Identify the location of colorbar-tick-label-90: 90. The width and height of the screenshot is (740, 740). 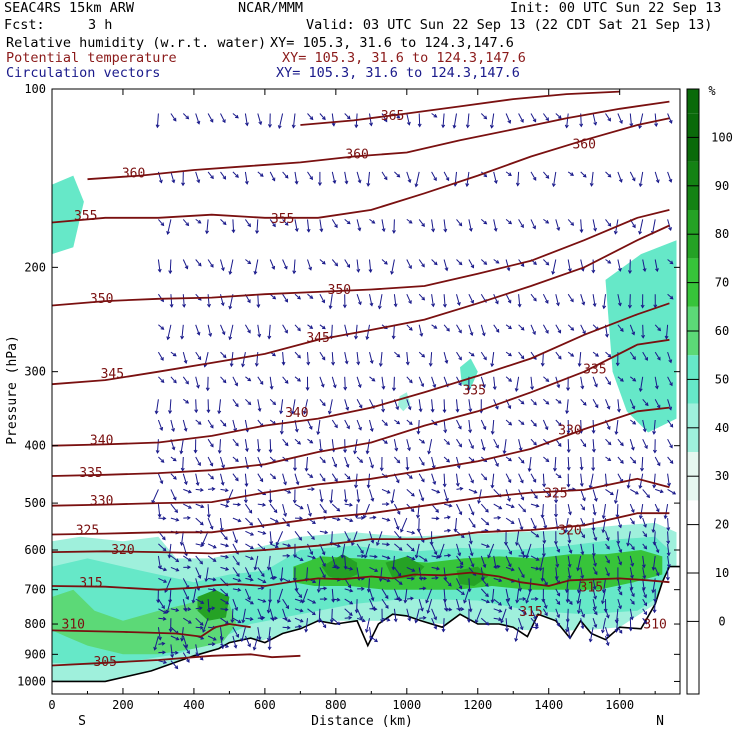
(722, 186).